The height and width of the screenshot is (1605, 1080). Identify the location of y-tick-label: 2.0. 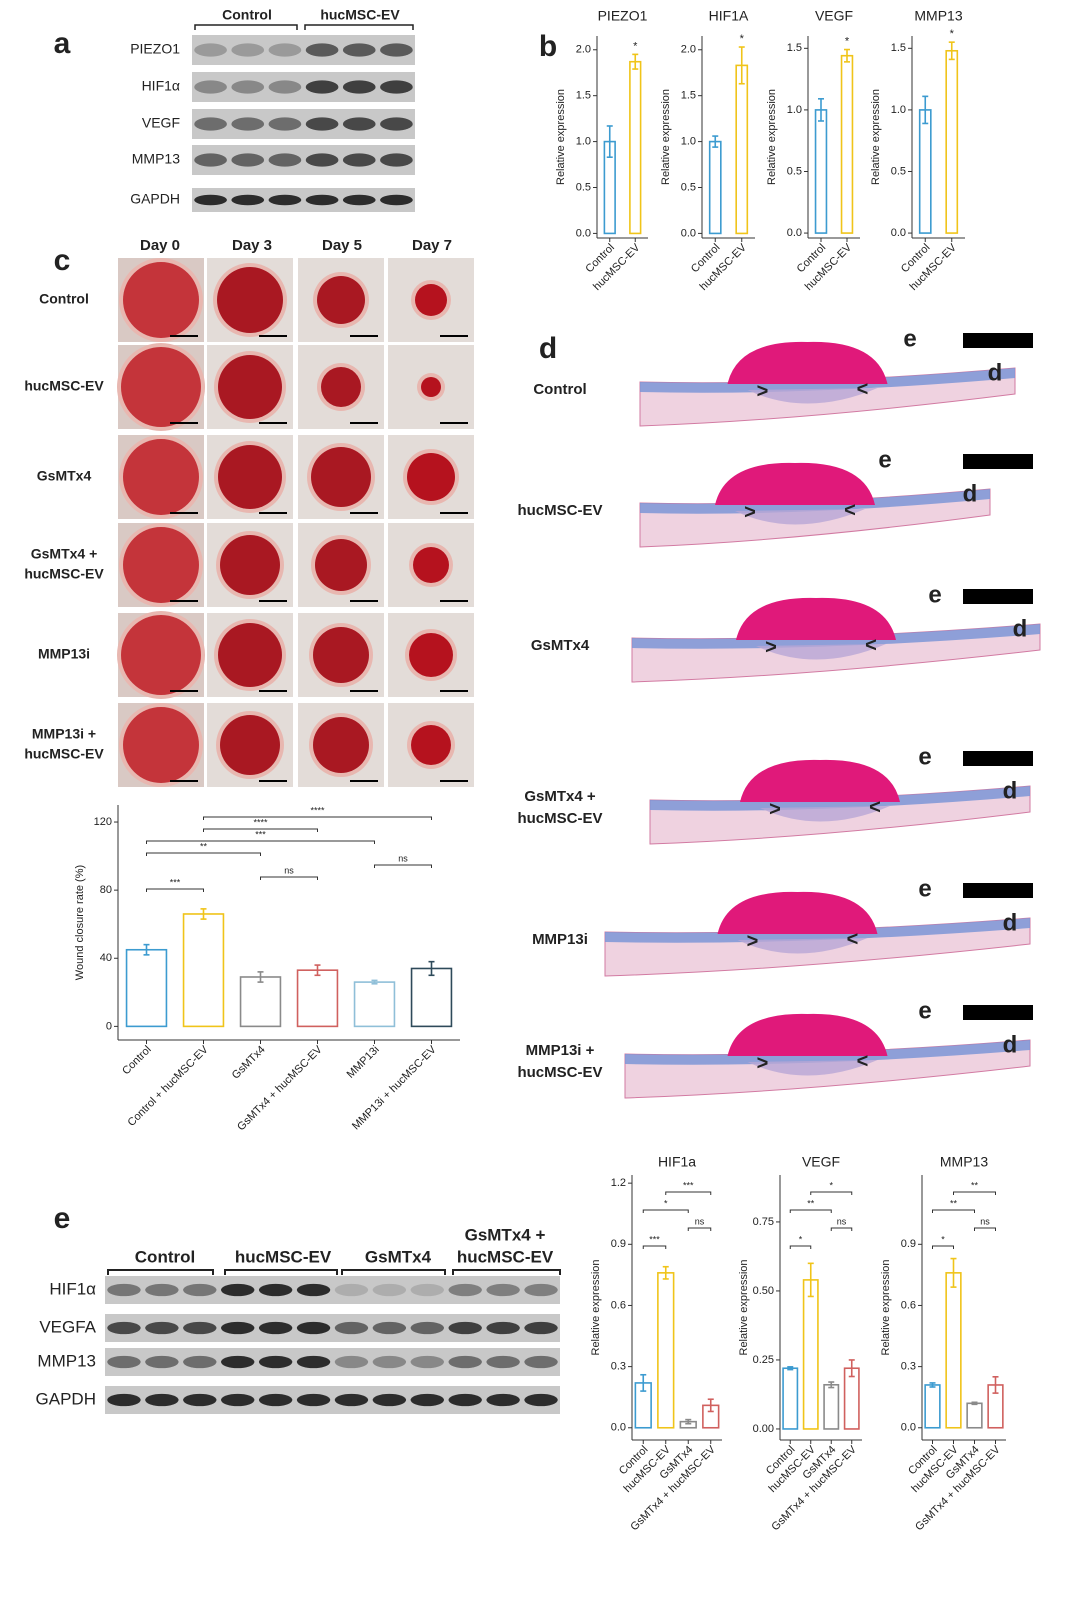
(688, 50).